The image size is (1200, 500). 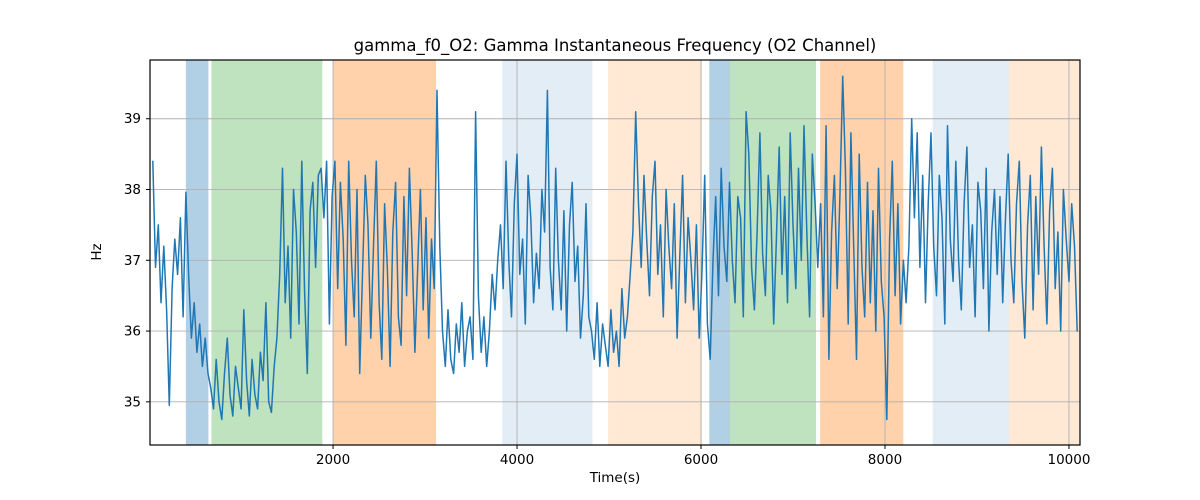 I want to click on x-tick-label: 10000, so click(x=1068, y=460).